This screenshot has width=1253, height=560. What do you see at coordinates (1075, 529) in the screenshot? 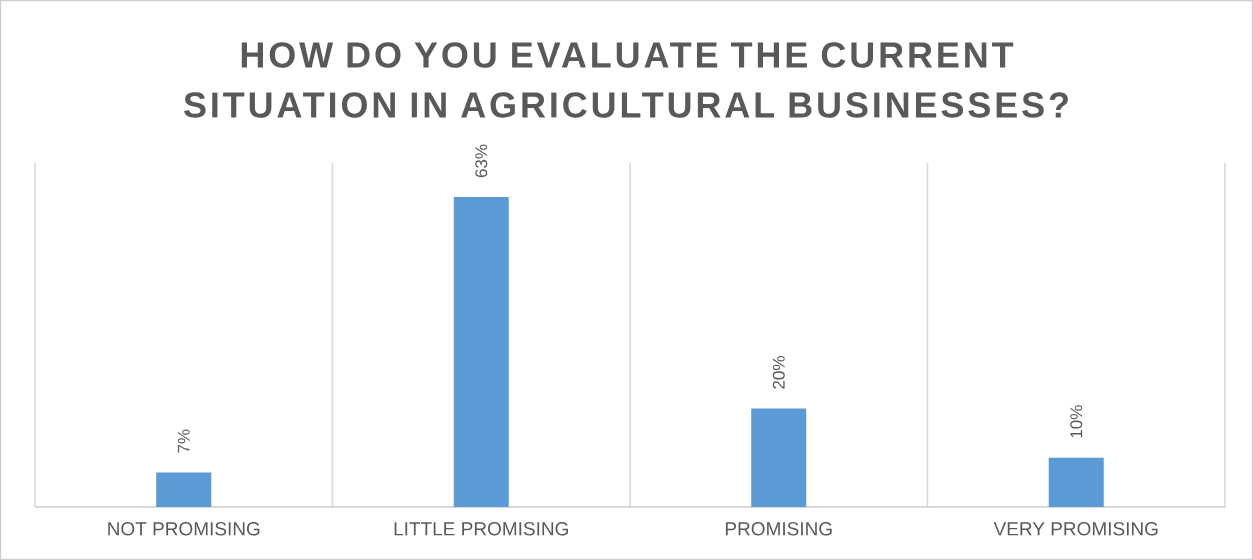
I see `x-tick-label: VERY PROMISING` at bounding box center [1075, 529].